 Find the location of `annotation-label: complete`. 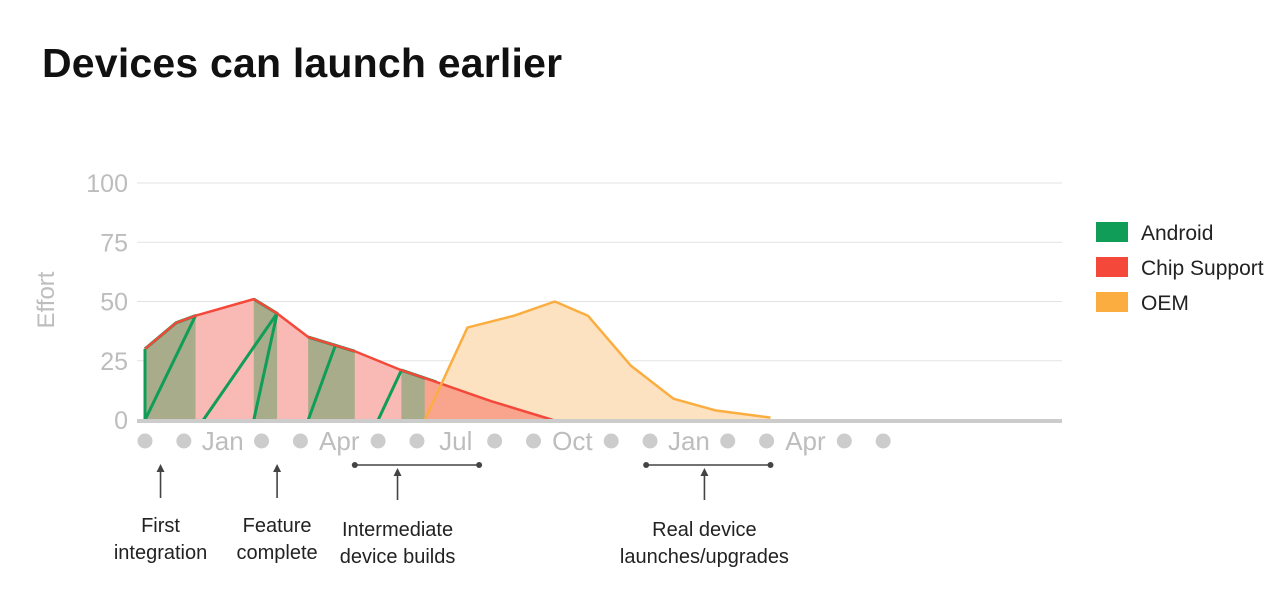

annotation-label: complete is located at coordinates (277, 553).